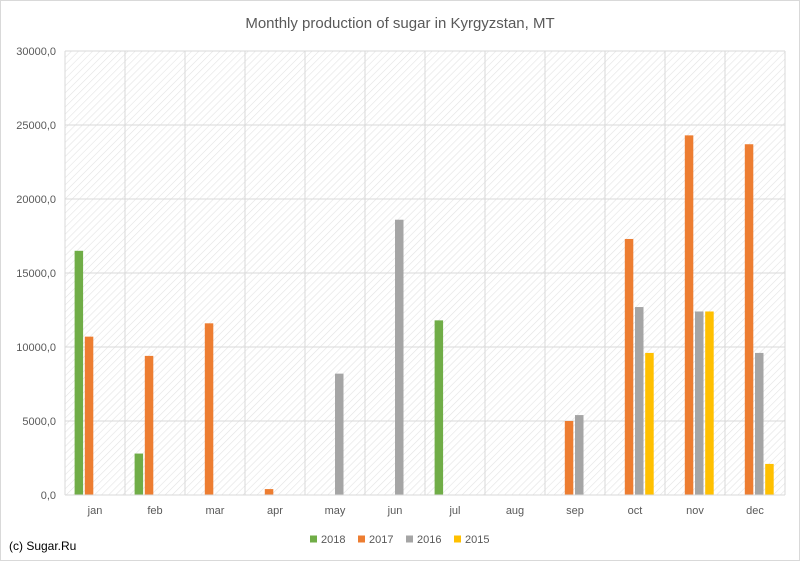  I want to click on bar-2015-oct, so click(649, 423).